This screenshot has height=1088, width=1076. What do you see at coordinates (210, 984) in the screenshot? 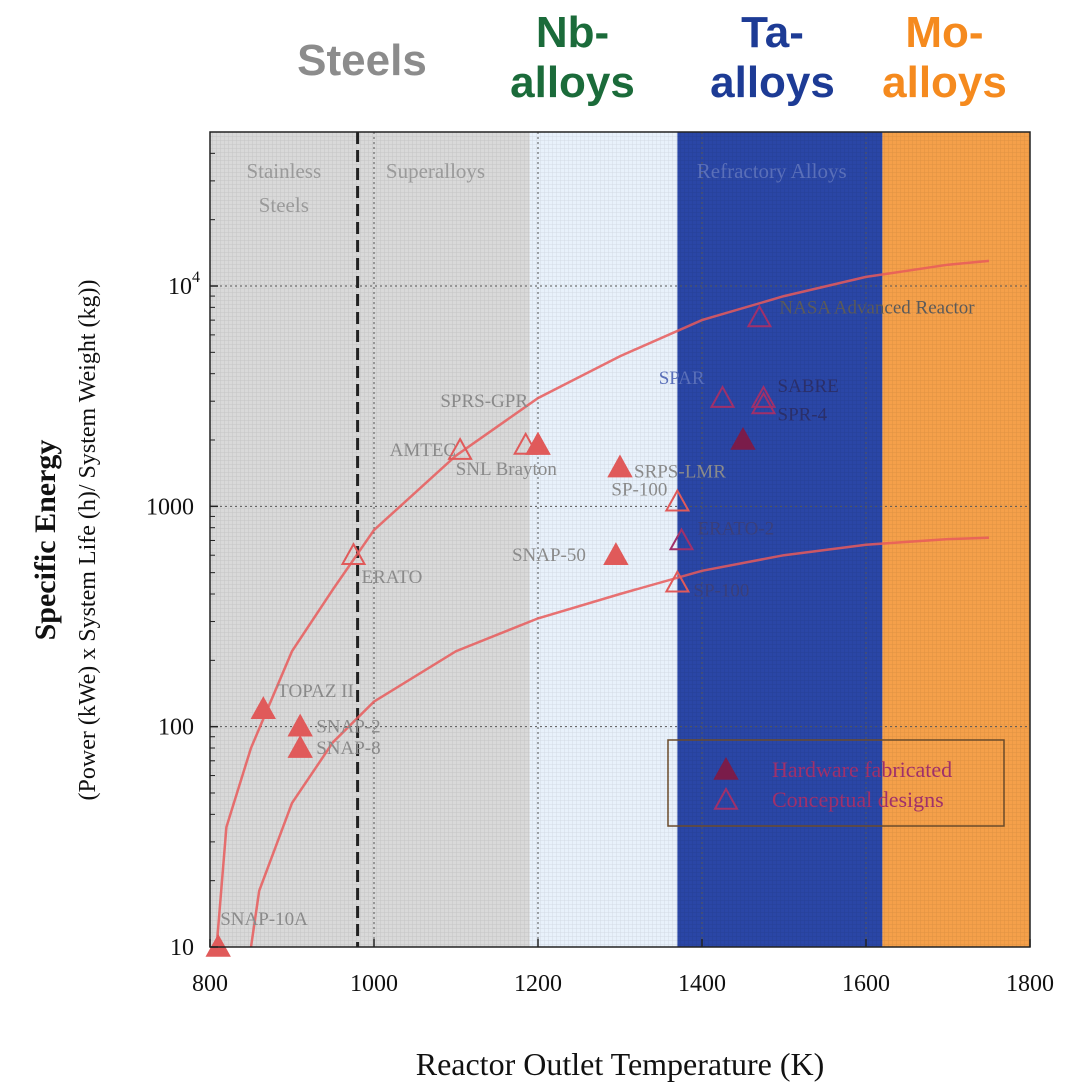
I see `x-tick-label-0: 800` at bounding box center [210, 984].